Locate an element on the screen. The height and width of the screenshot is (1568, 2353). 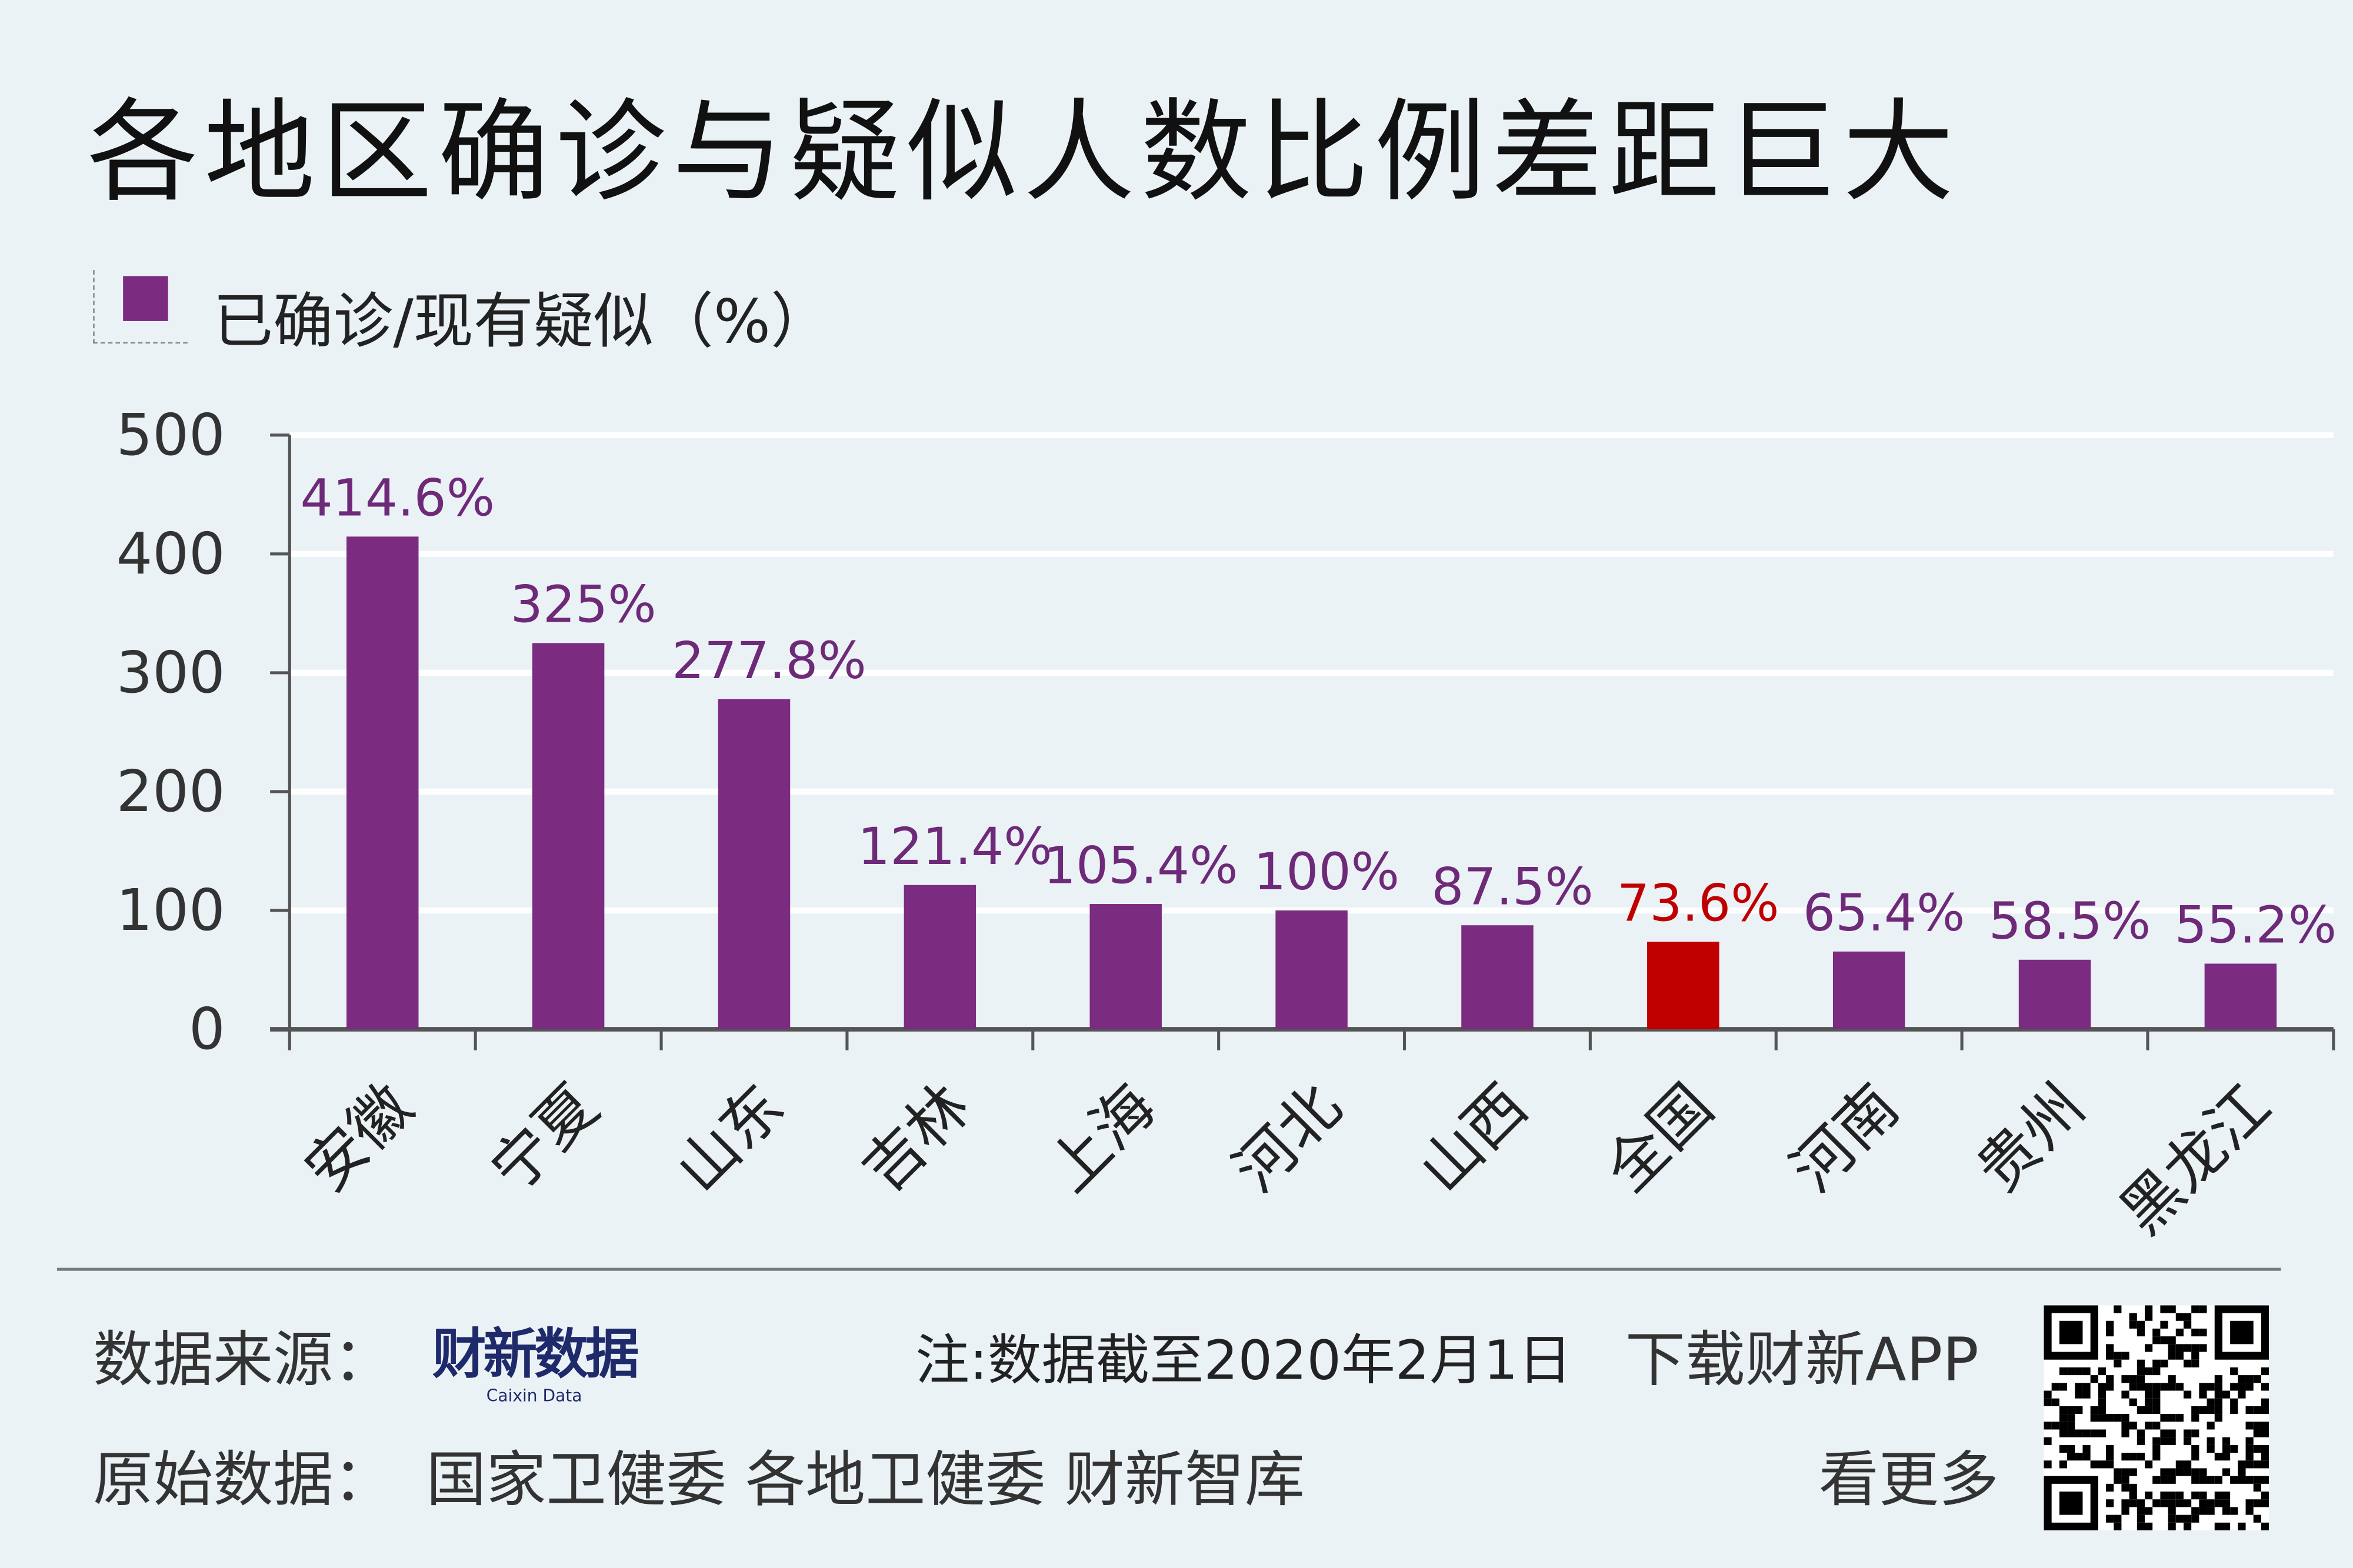
data-label: 73.6% is located at coordinates (1698, 903).